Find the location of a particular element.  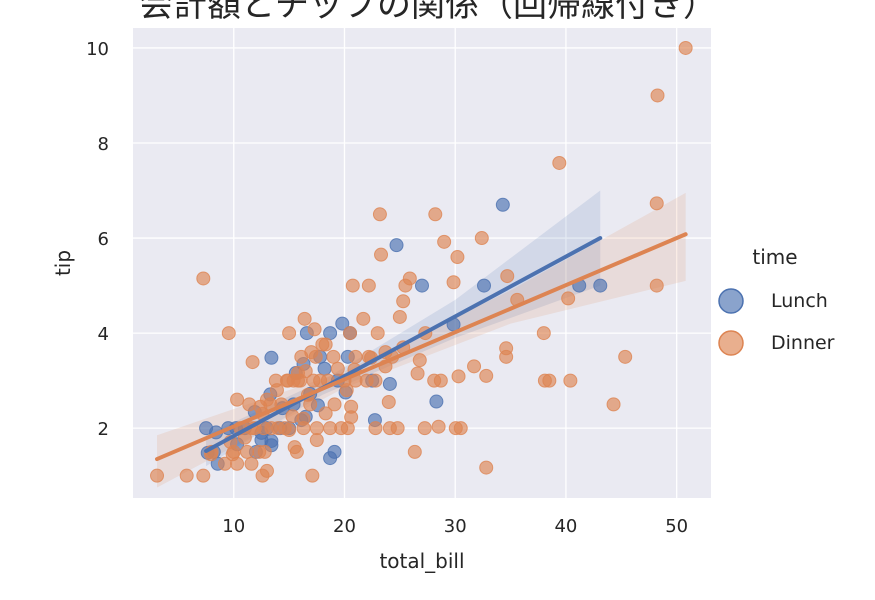

y-tick-label: 4 is located at coordinates (103, 334).